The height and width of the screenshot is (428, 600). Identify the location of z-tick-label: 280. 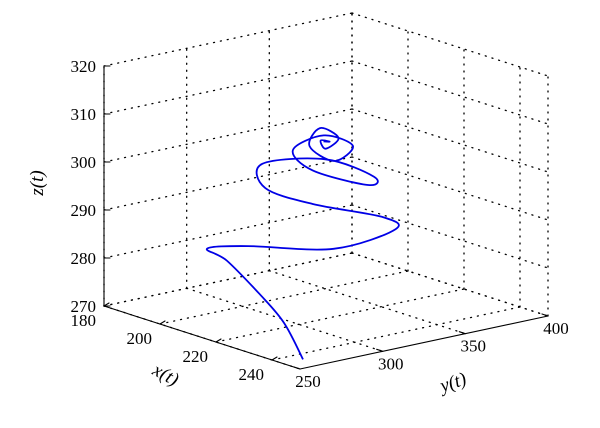
(84, 258).